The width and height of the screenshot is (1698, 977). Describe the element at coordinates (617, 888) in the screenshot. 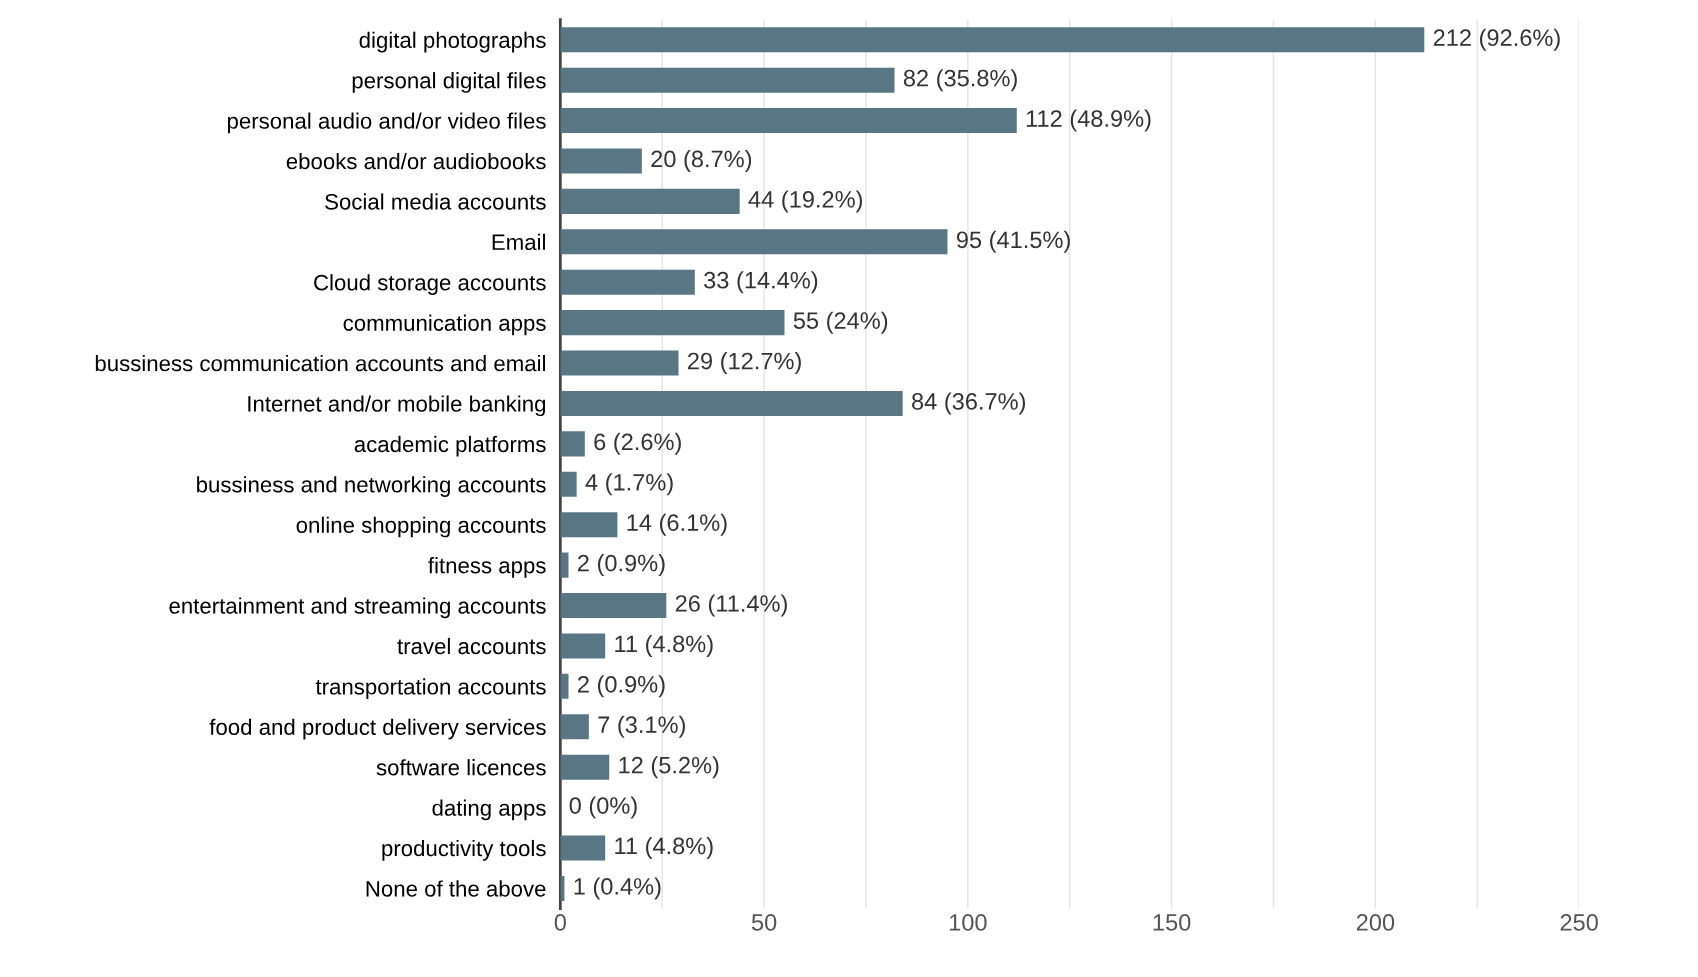

I see `data-label: 1 (0.4%)` at that location.